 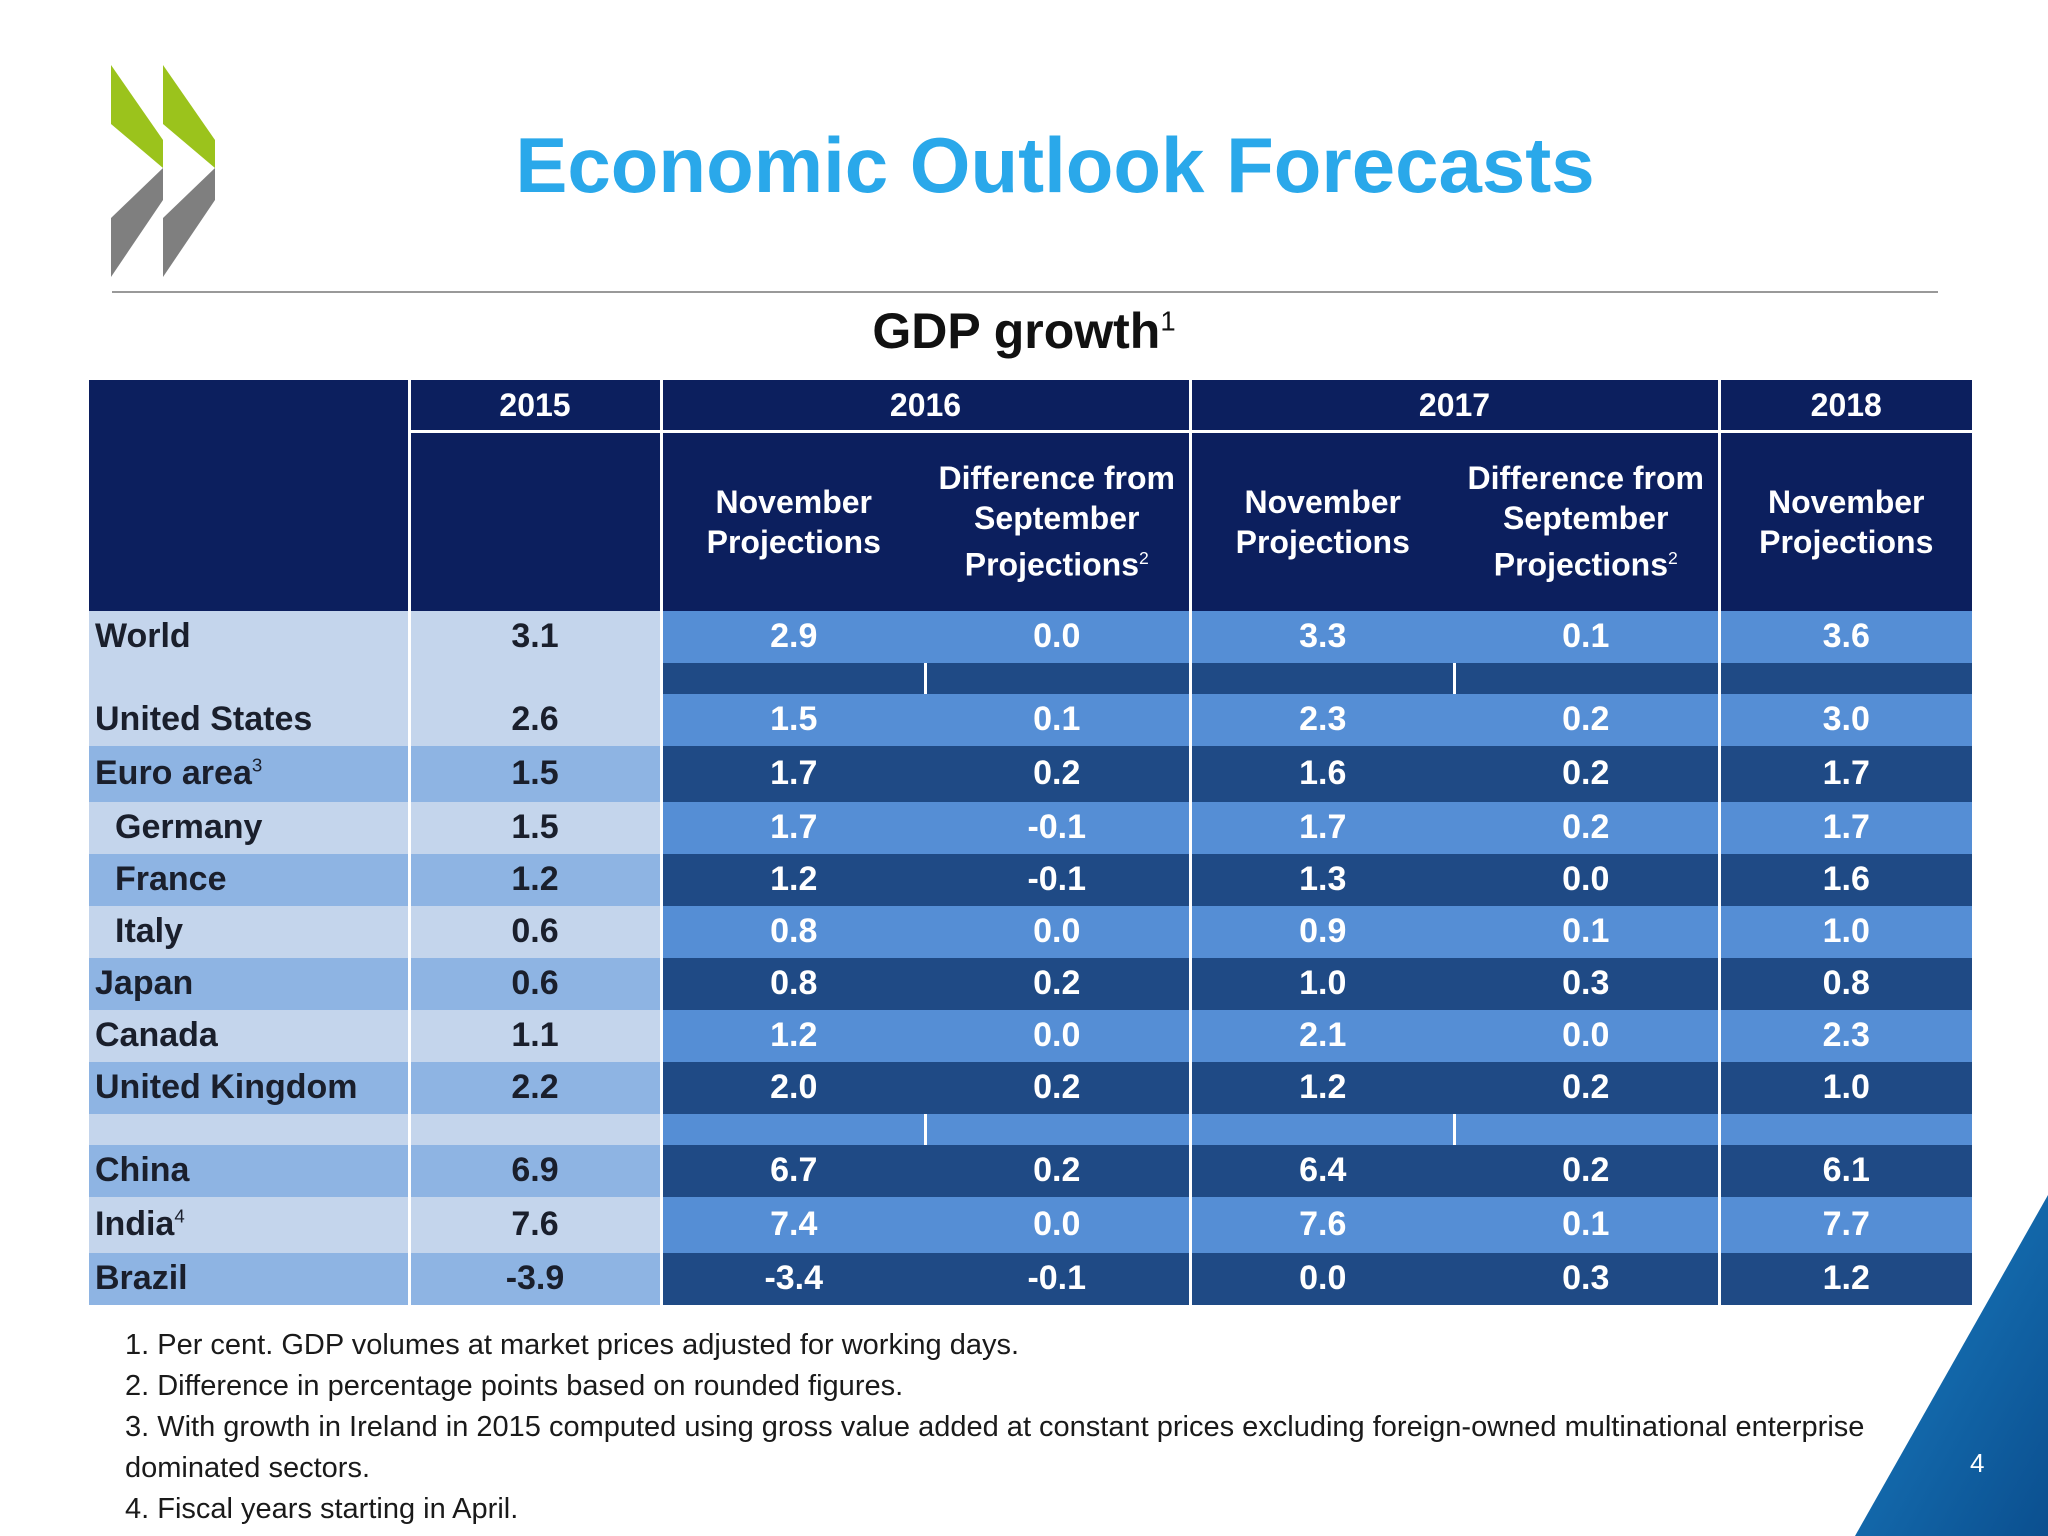 What do you see at coordinates (249, 719) in the screenshot?
I see `row-label: United States` at bounding box center [249, 719].